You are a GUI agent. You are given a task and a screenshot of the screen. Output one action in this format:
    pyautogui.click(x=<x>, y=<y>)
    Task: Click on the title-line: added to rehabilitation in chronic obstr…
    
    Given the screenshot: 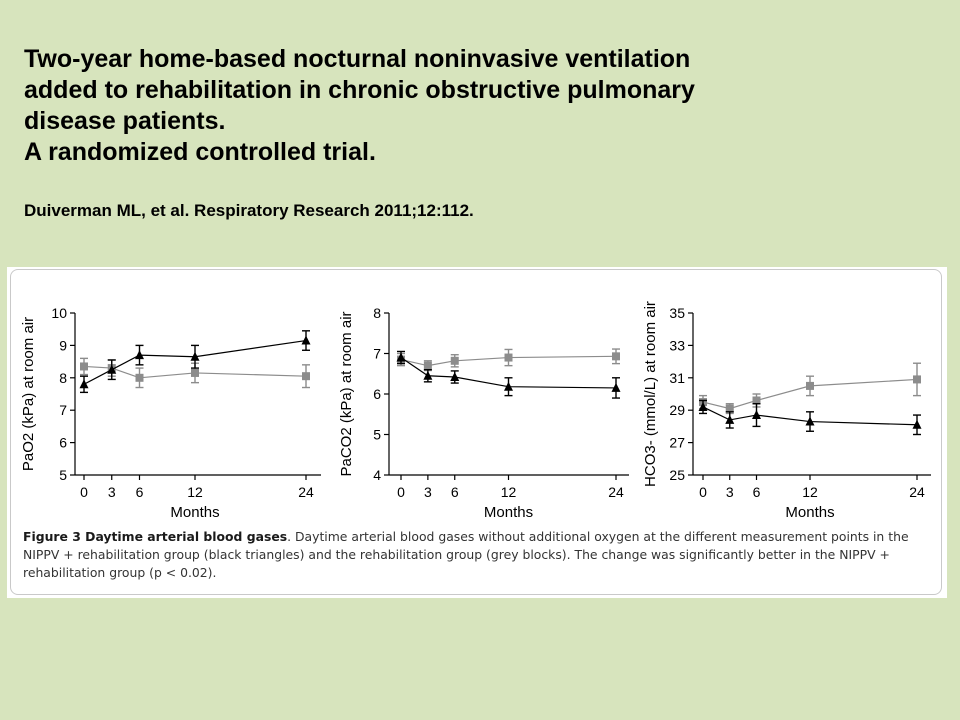 What is the action you would take?
    pyautogui.click(x=359, y=90)
    